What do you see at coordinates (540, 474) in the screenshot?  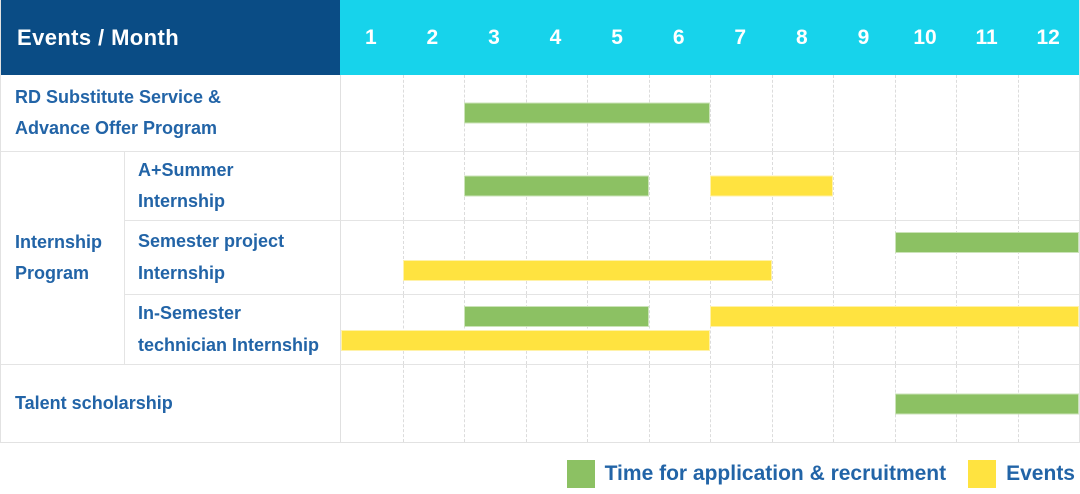 I see `legend: Time for application & recruitment Events` at bounding box center [540, 474].